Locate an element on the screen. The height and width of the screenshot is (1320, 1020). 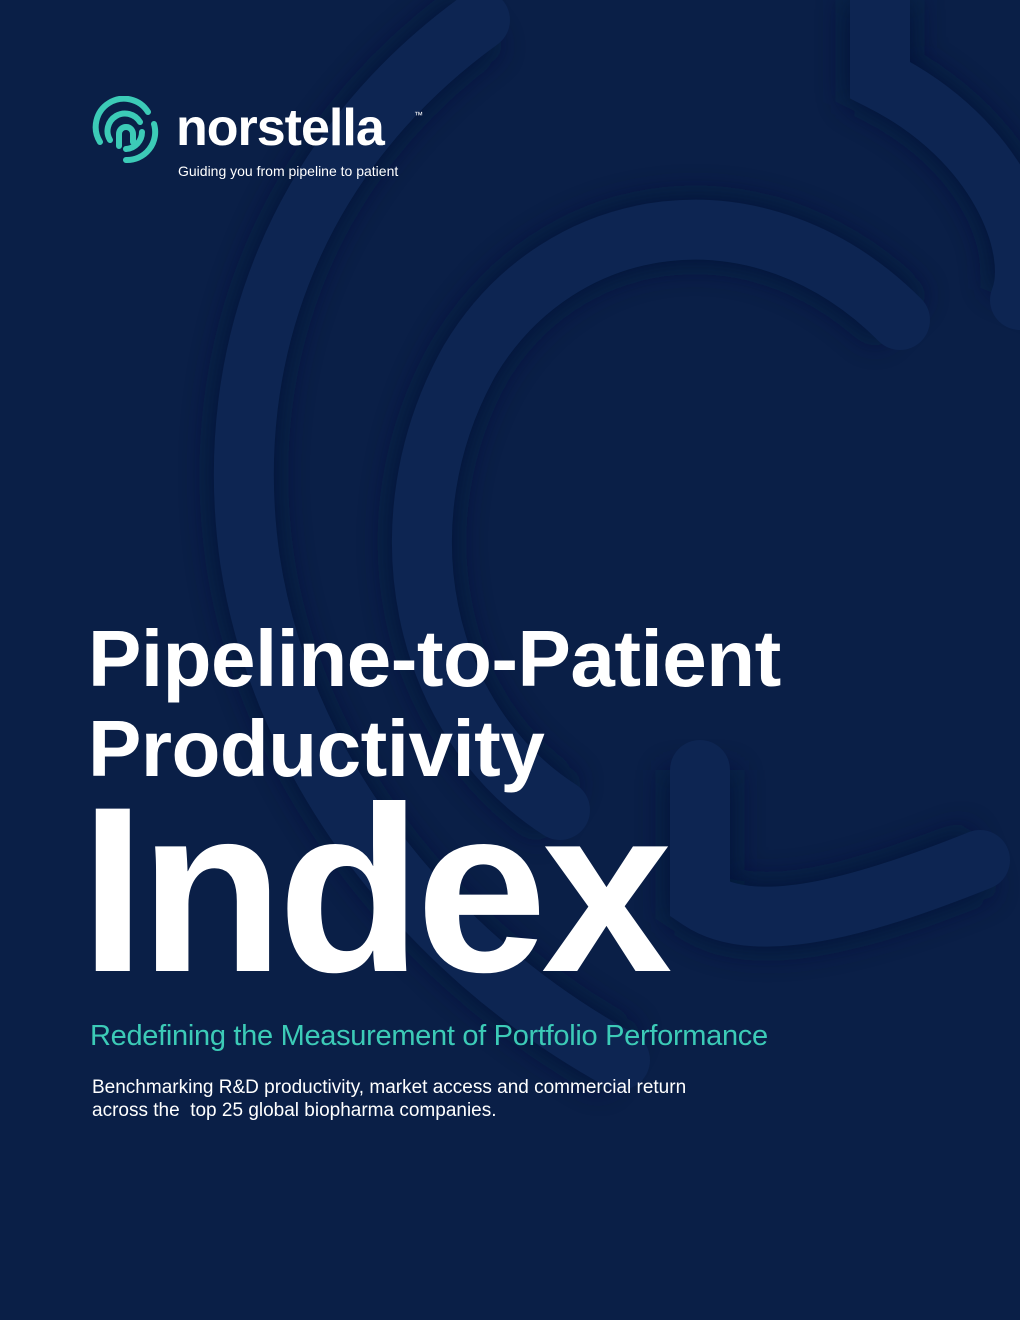
tagline: Guiding you from pipeline to patient is located at coordinates (288, 171).